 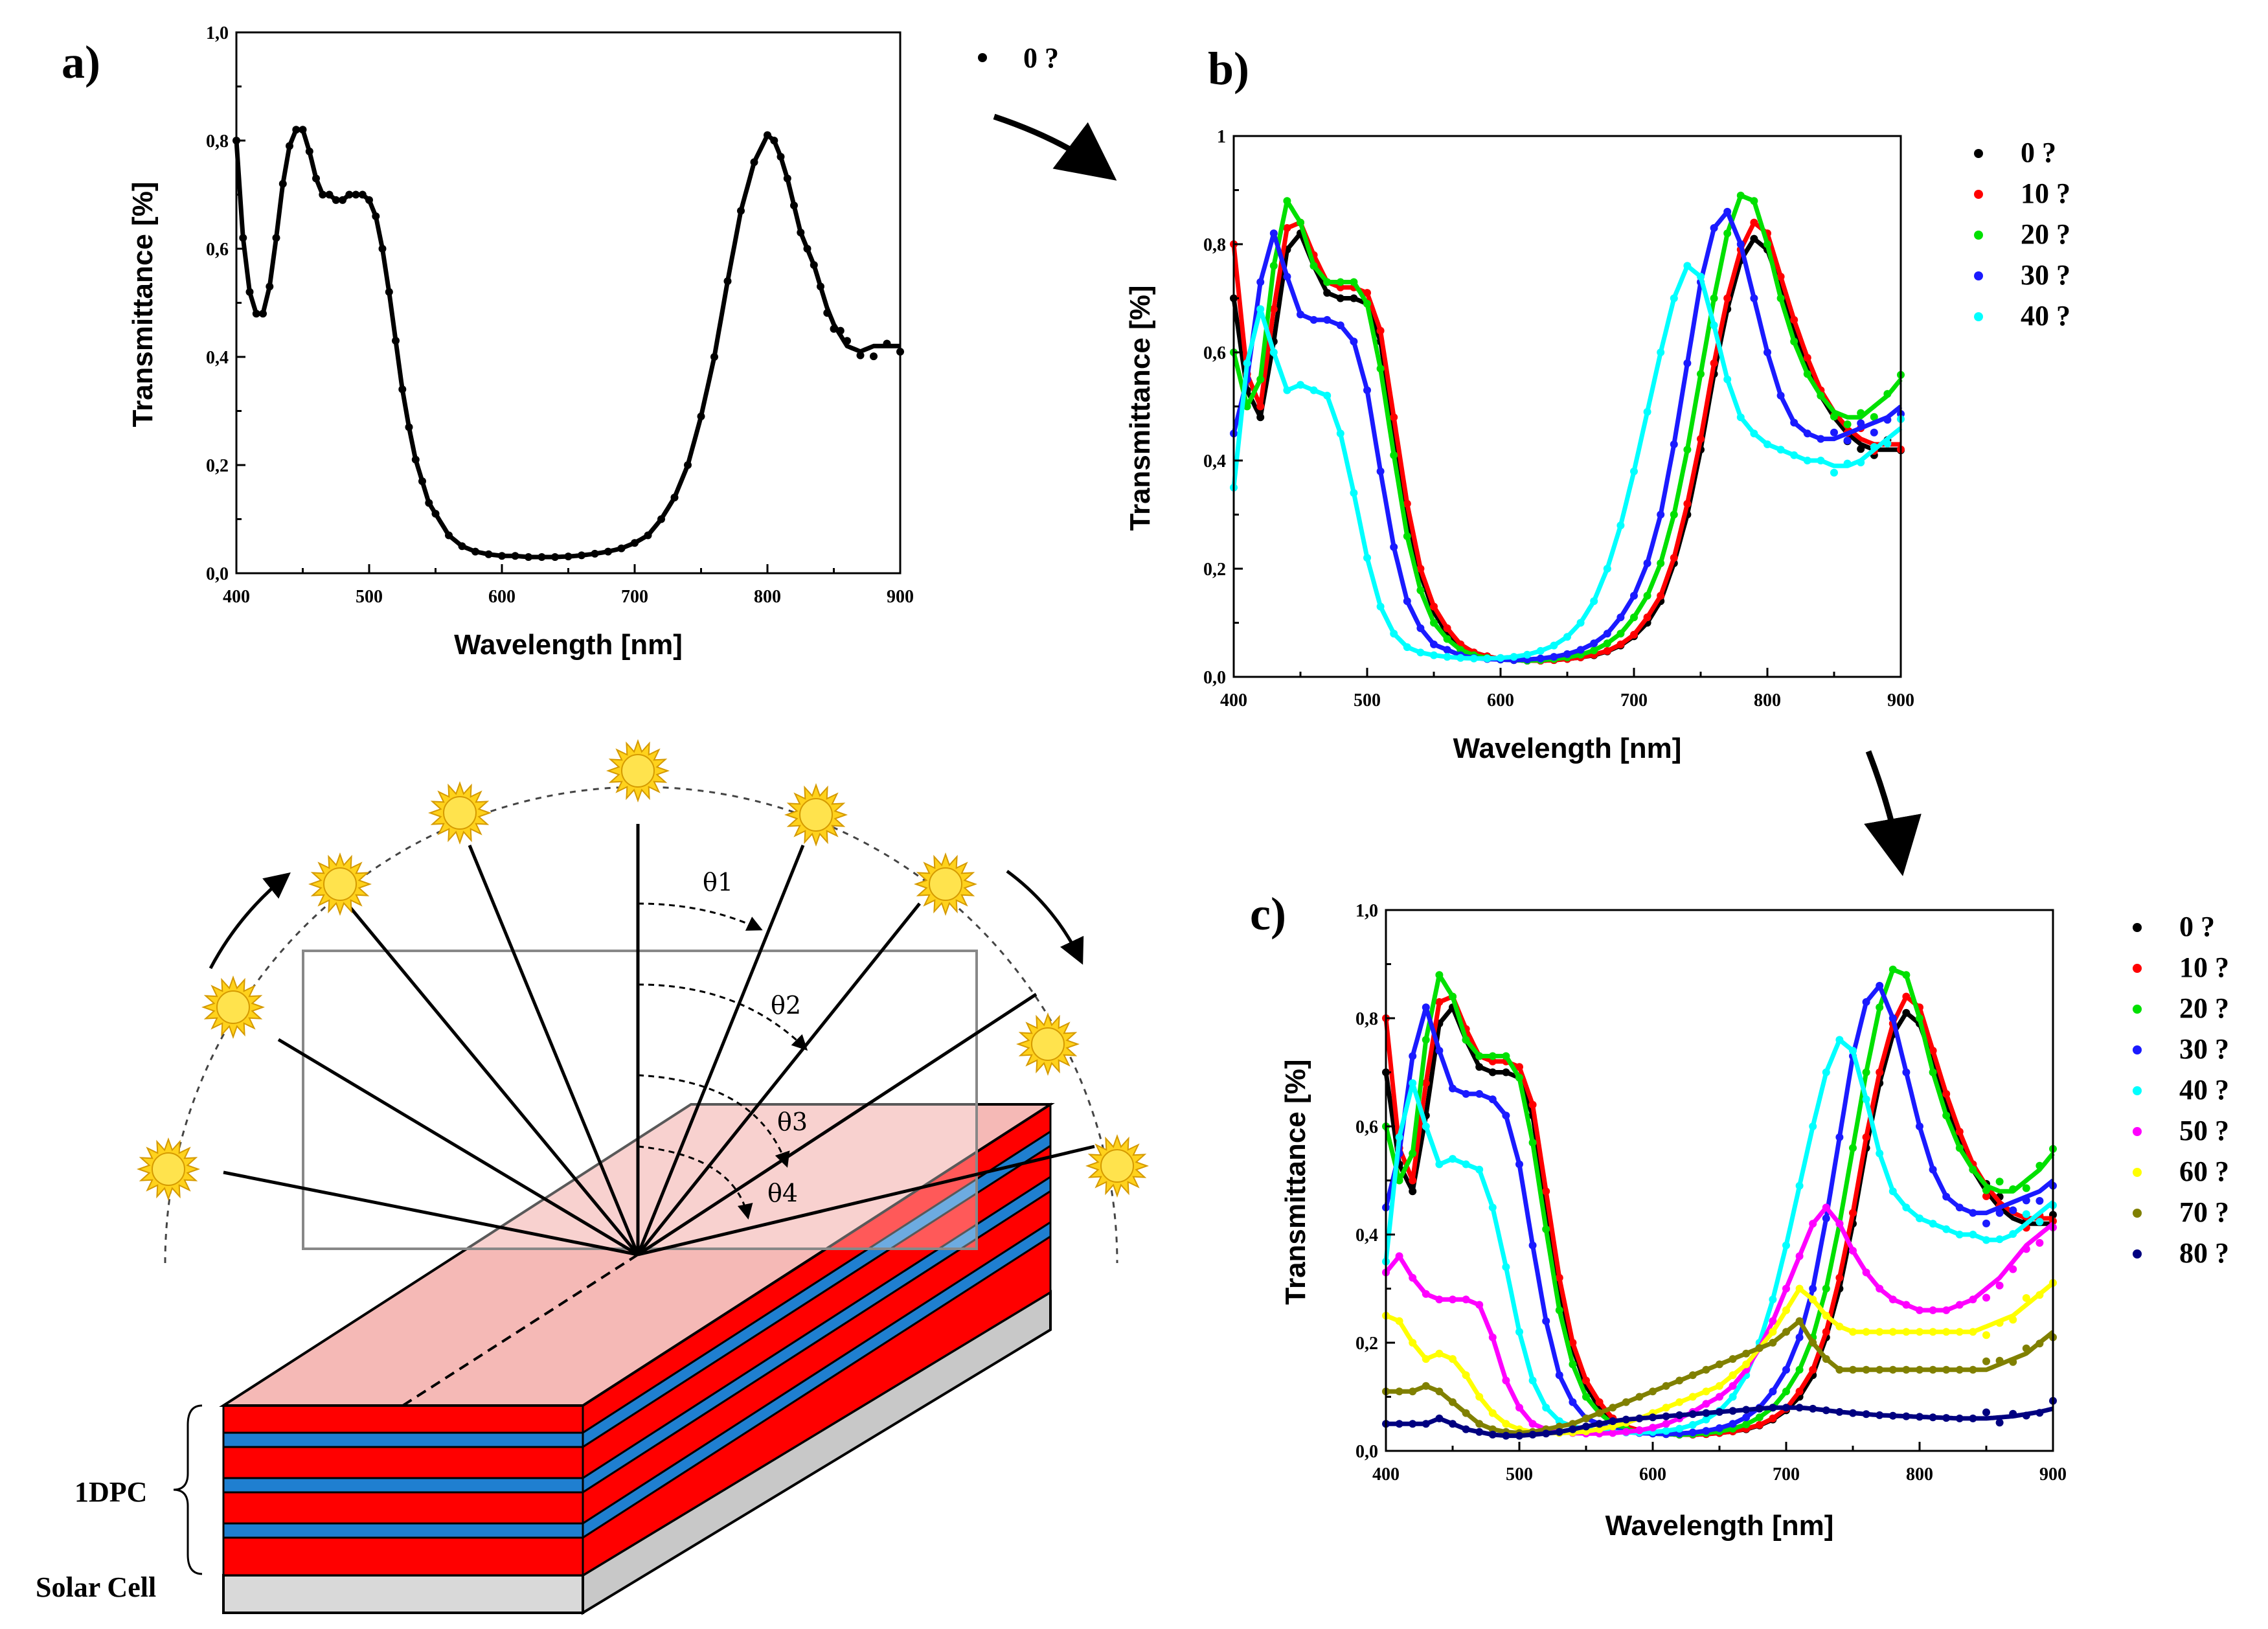 What do you see at coordinates (1500, 701) in the screenshot?
I see `x-tick-label: 600` at bounding box center [1500, 701].